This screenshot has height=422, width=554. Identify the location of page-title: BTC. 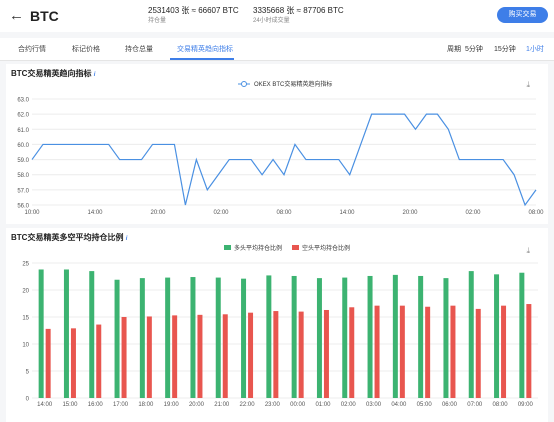
(44, 16).